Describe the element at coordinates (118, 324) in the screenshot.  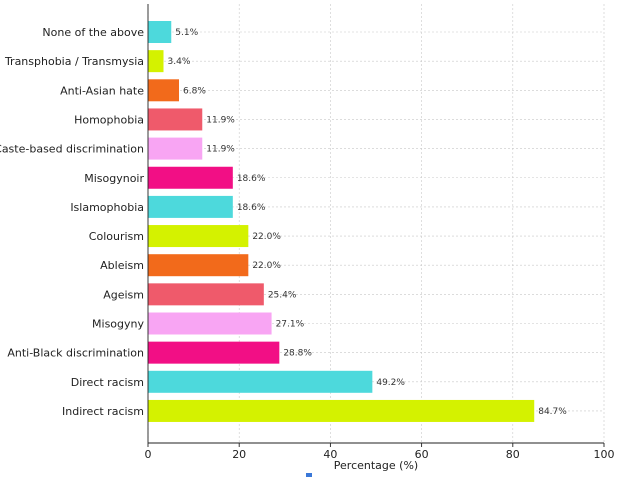
I see `category-label: Misogyny` at that location.